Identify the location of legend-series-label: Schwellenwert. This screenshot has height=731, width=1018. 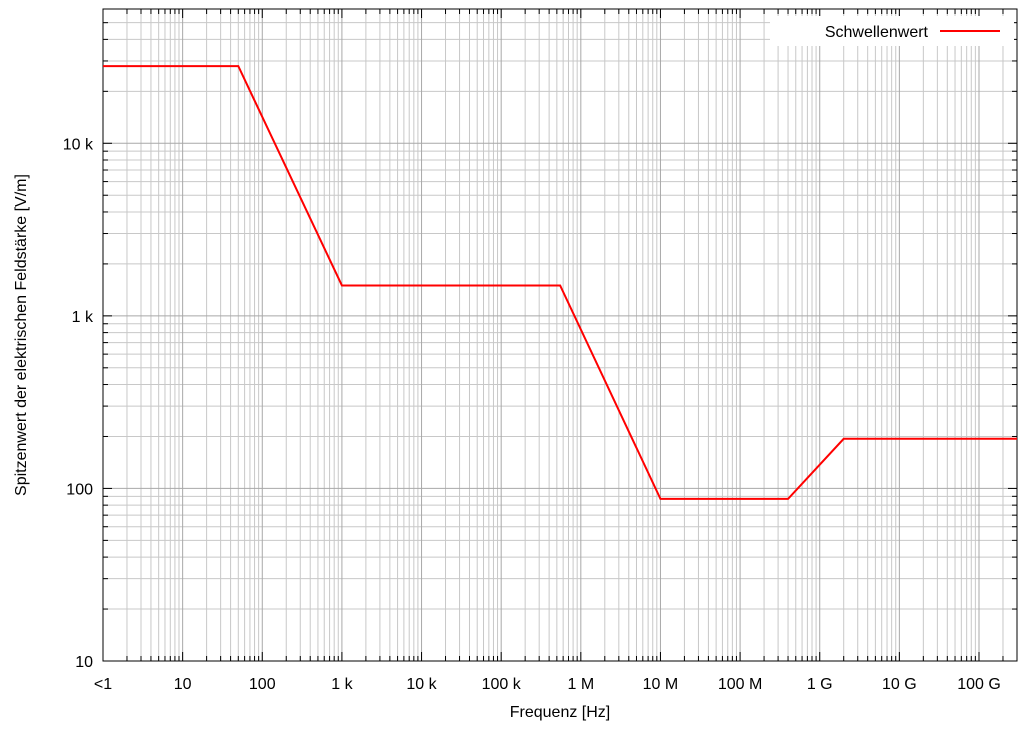
(877, 32).